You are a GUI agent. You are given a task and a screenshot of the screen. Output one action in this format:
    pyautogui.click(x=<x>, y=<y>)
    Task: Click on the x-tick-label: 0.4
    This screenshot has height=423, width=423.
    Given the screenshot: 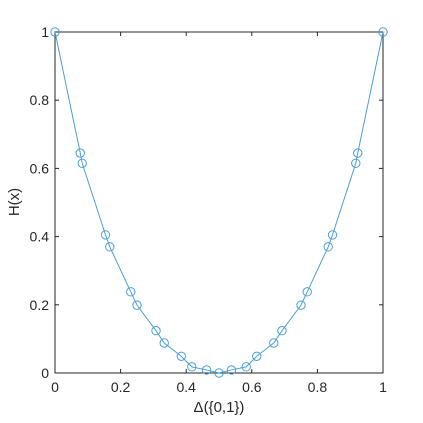 What is the action you would take?
    pyautogui.click(x=186, y=387)
    